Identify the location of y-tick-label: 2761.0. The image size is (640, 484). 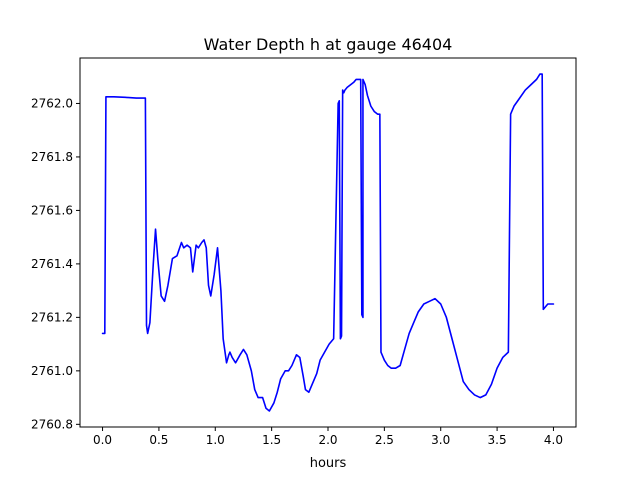
(52, 371).